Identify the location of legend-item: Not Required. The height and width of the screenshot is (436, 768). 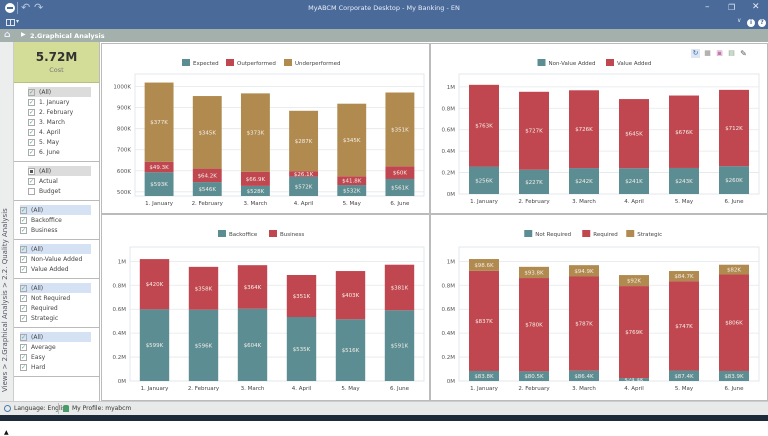
(547, 234).